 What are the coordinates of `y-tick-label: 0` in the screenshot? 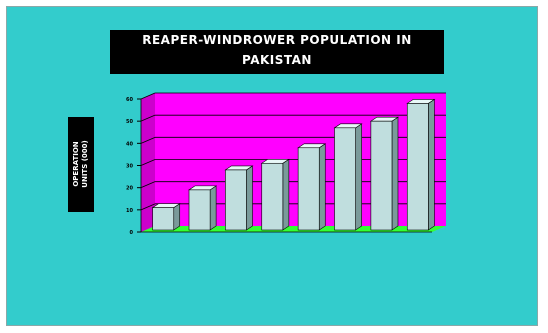 It's located at (132, 233).